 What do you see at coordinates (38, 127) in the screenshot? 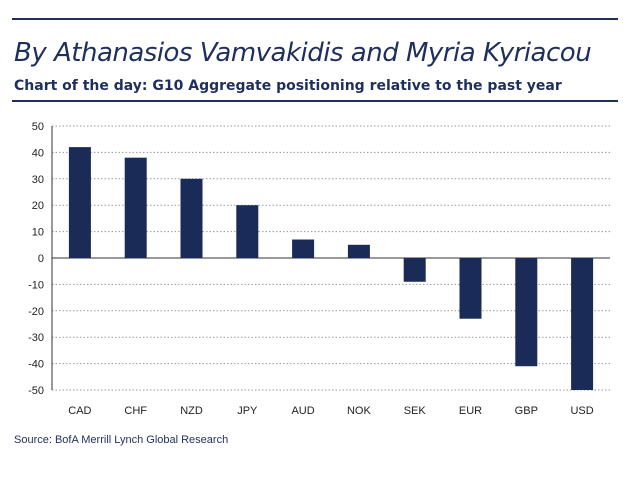
I see `y-tick-label: 50` at bounding box center [38, 127].